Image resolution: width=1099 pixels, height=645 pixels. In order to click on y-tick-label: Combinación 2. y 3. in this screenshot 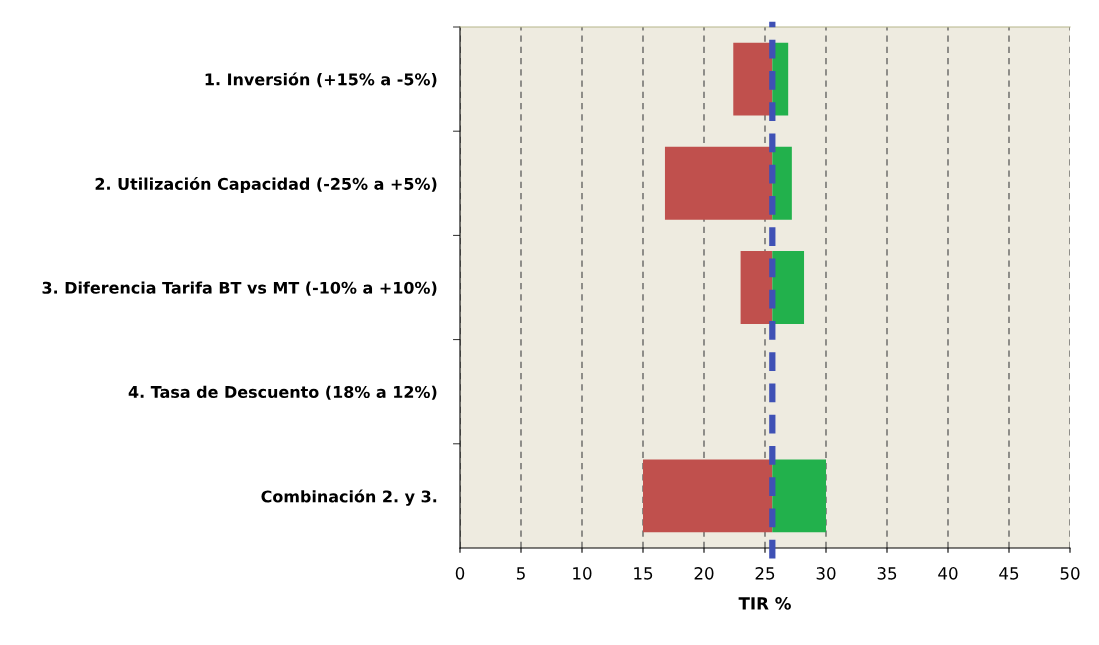, I will do `click(349, 497)`.